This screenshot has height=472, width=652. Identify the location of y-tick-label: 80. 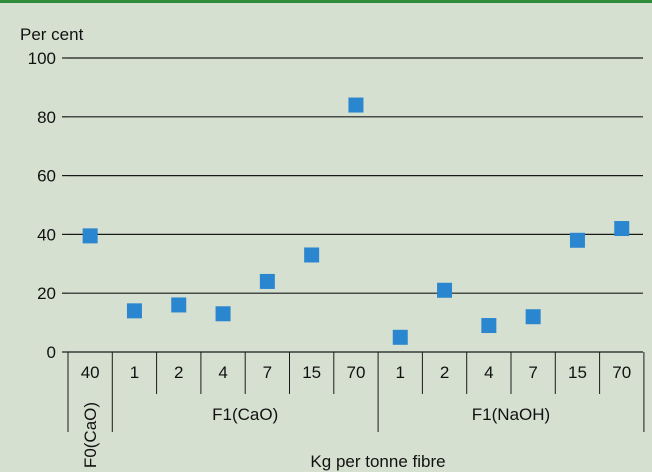
(46, 117).